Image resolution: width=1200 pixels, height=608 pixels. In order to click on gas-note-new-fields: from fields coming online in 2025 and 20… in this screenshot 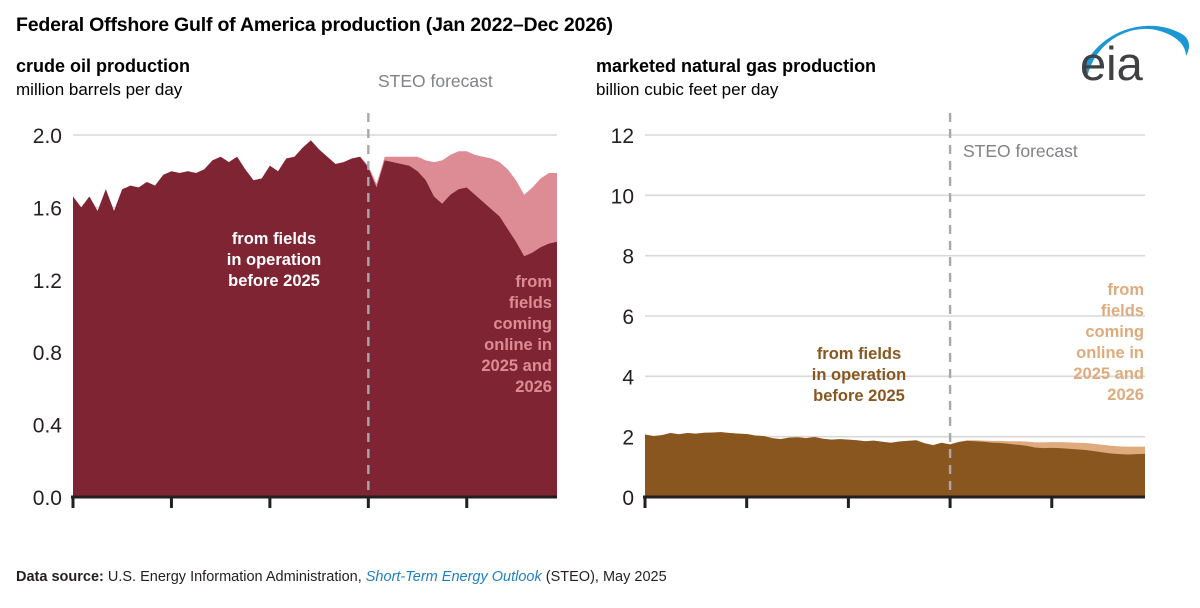, I will do `click(1108, 342)`.